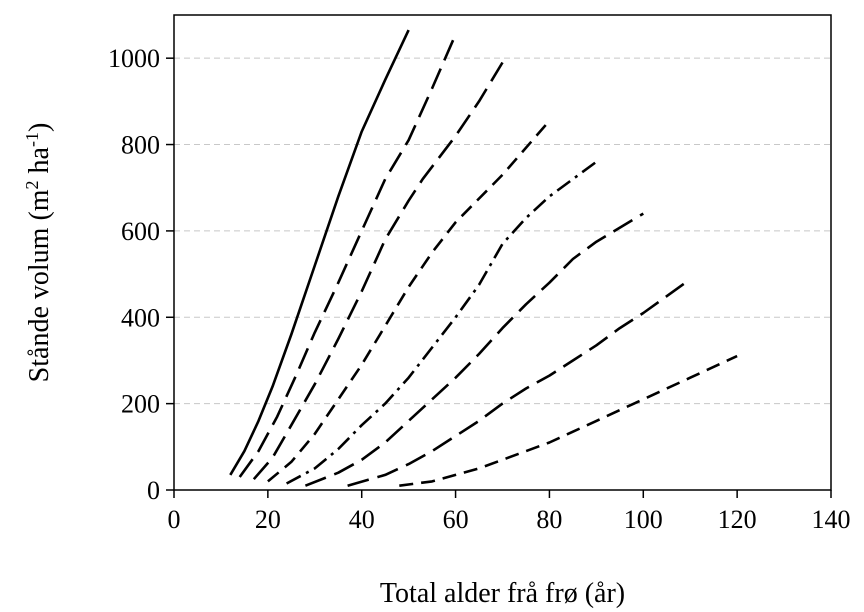 The image size is (864, 612). I want to click on x-tick-label: 60, so click(456, 519).